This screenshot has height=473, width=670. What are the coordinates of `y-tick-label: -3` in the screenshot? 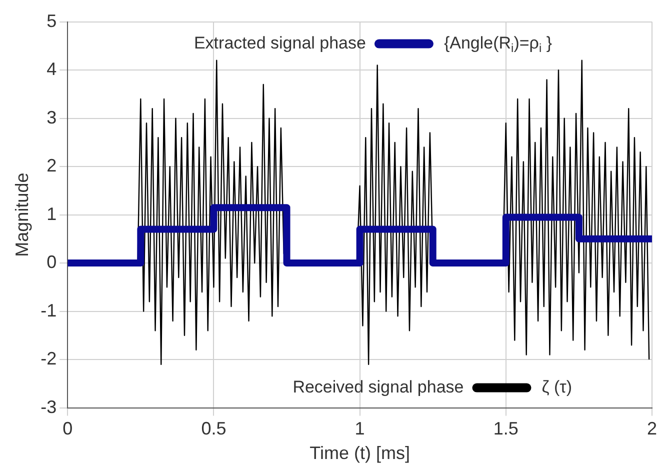 It's located at (48, 406).